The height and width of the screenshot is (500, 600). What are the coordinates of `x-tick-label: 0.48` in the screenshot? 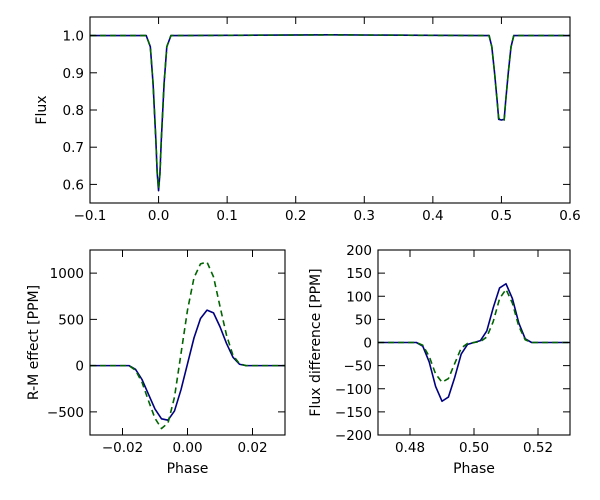 It's located at (410, 448).